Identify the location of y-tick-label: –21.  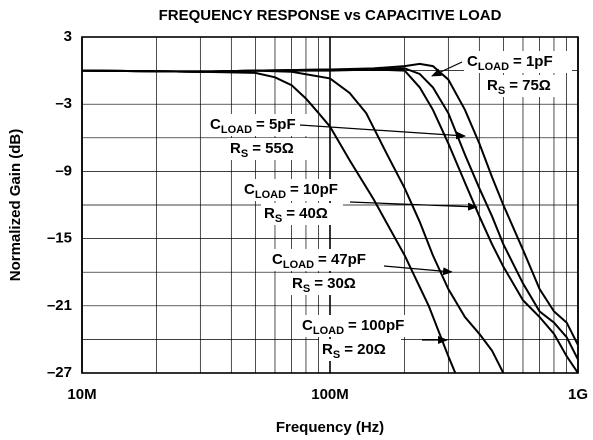
(59, 305).